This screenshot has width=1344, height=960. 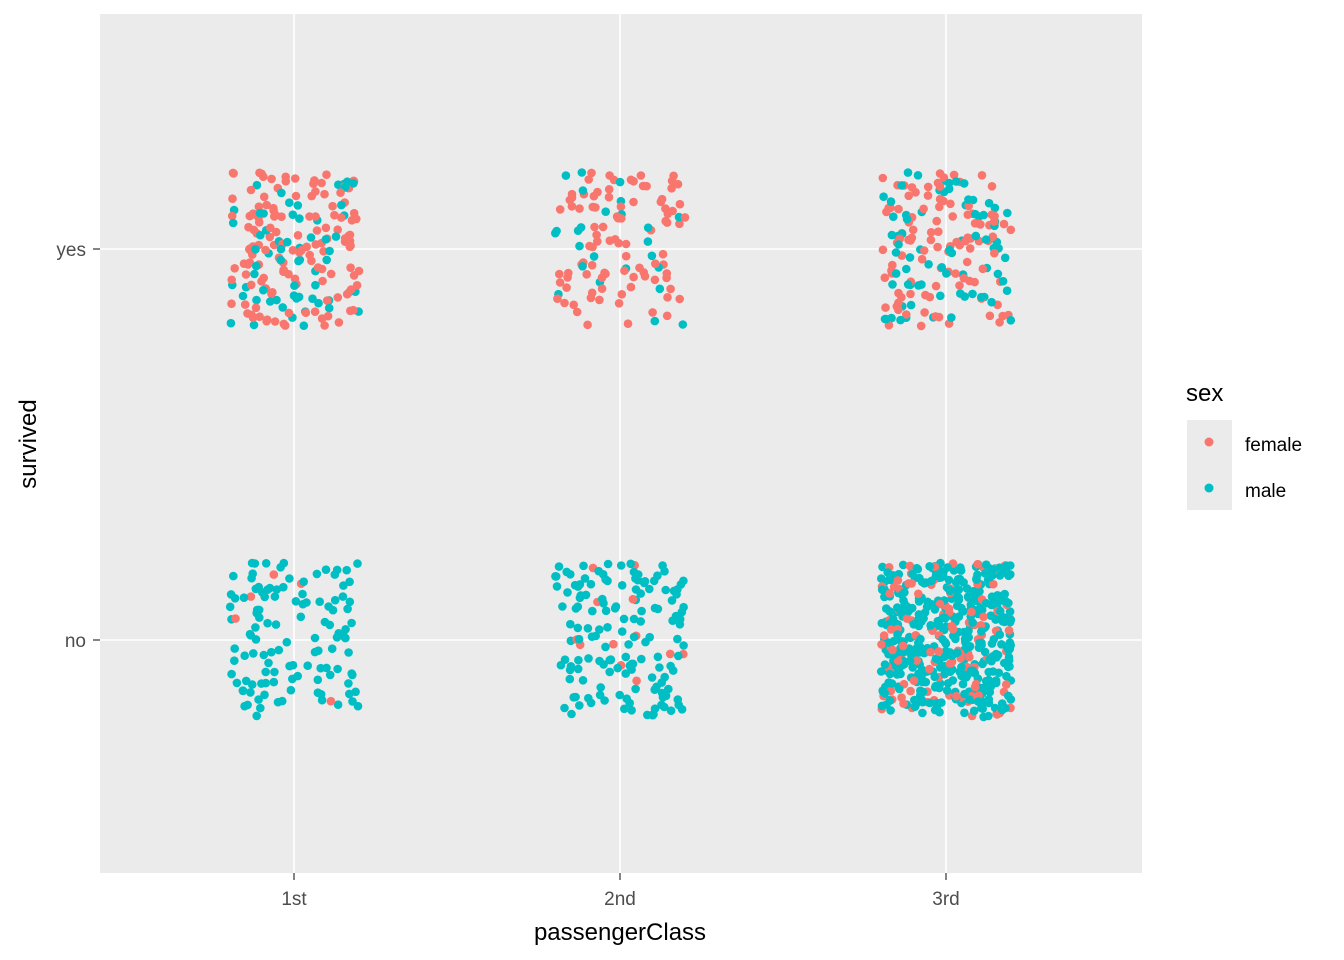 What do you see at coordinates (620, 899) in the screenshot?
I see `x-tick-label-2nd: 2nd` at bounding box center [620, 899].